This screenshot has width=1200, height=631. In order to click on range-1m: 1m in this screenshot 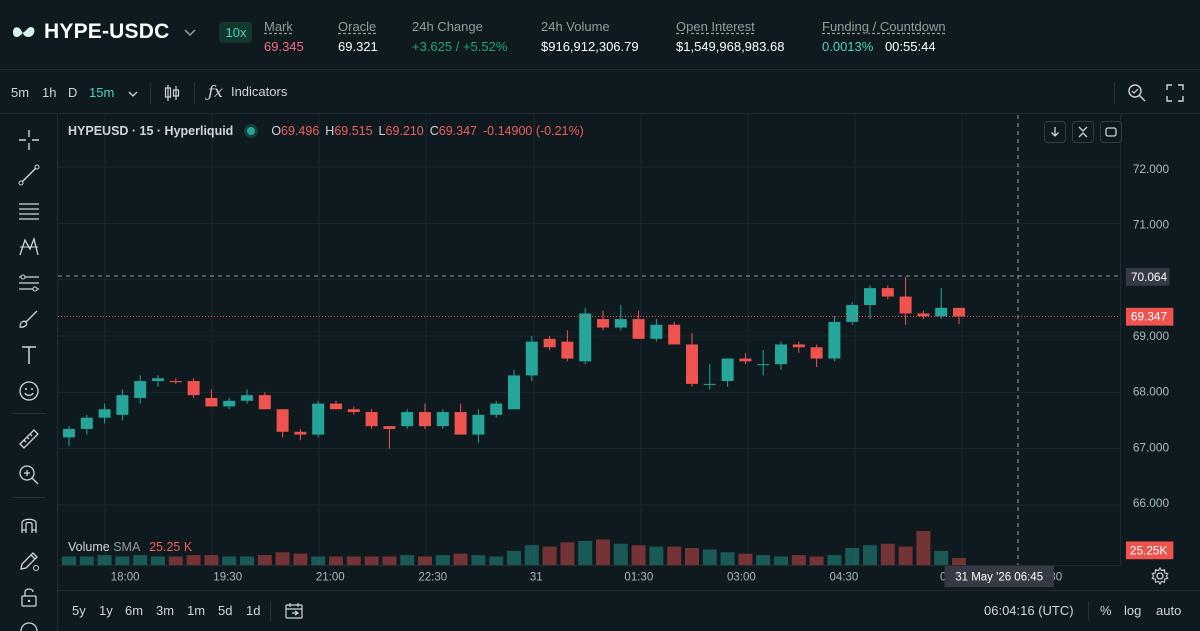, I will do `click(196, 610)`.